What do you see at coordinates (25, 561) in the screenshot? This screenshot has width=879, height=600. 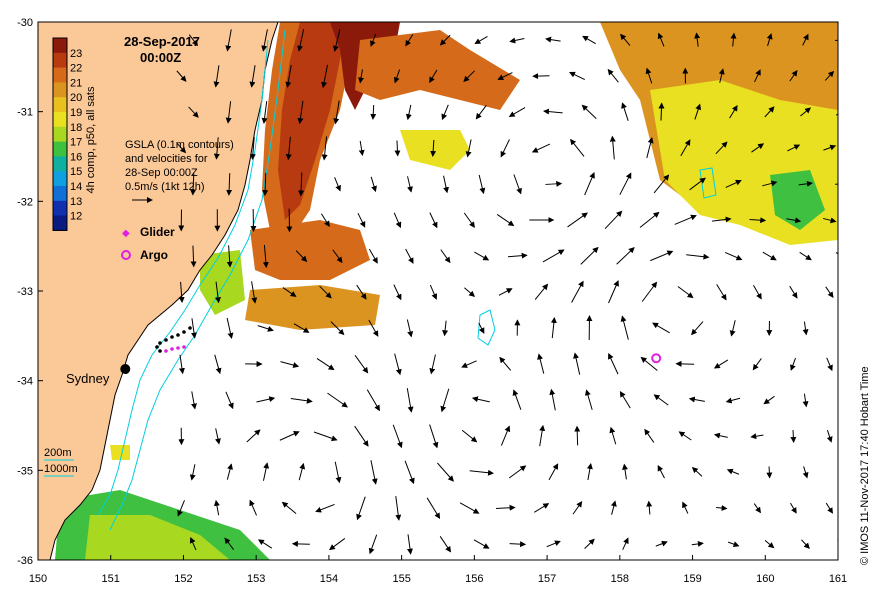 I see `y-tick-label: -36` at bounding box center [25, 561].